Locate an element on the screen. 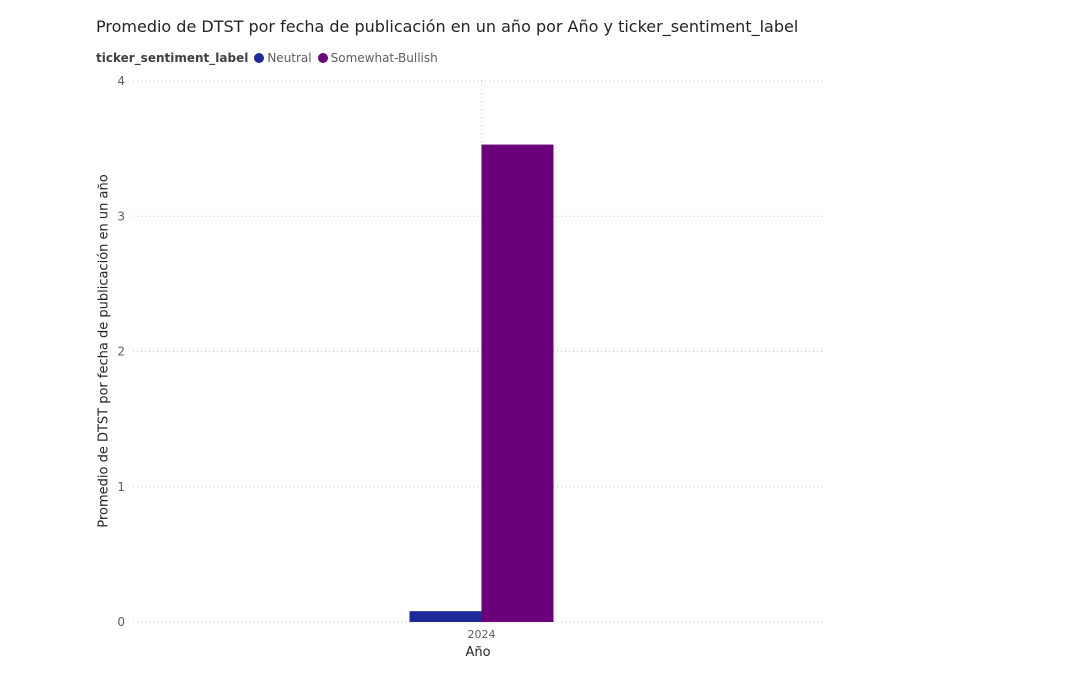 The width and height of the screenshot is (1067, 675). y-tick-label-4: 4 is located at coordinates (121, 81).